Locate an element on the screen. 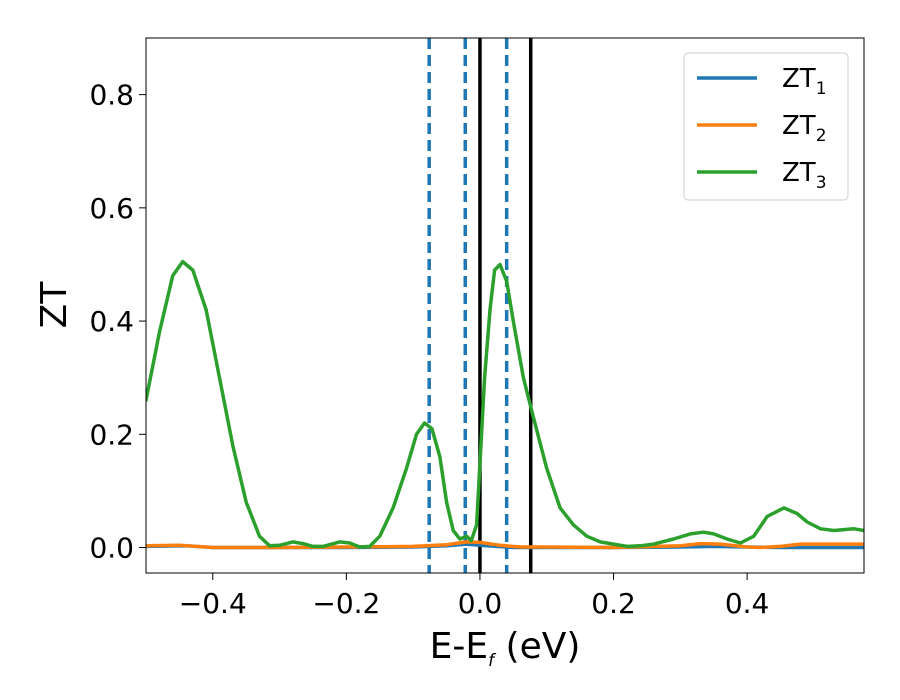  legend: ZT1 ZT2 ZT3 is located at coordinates (766, 126).